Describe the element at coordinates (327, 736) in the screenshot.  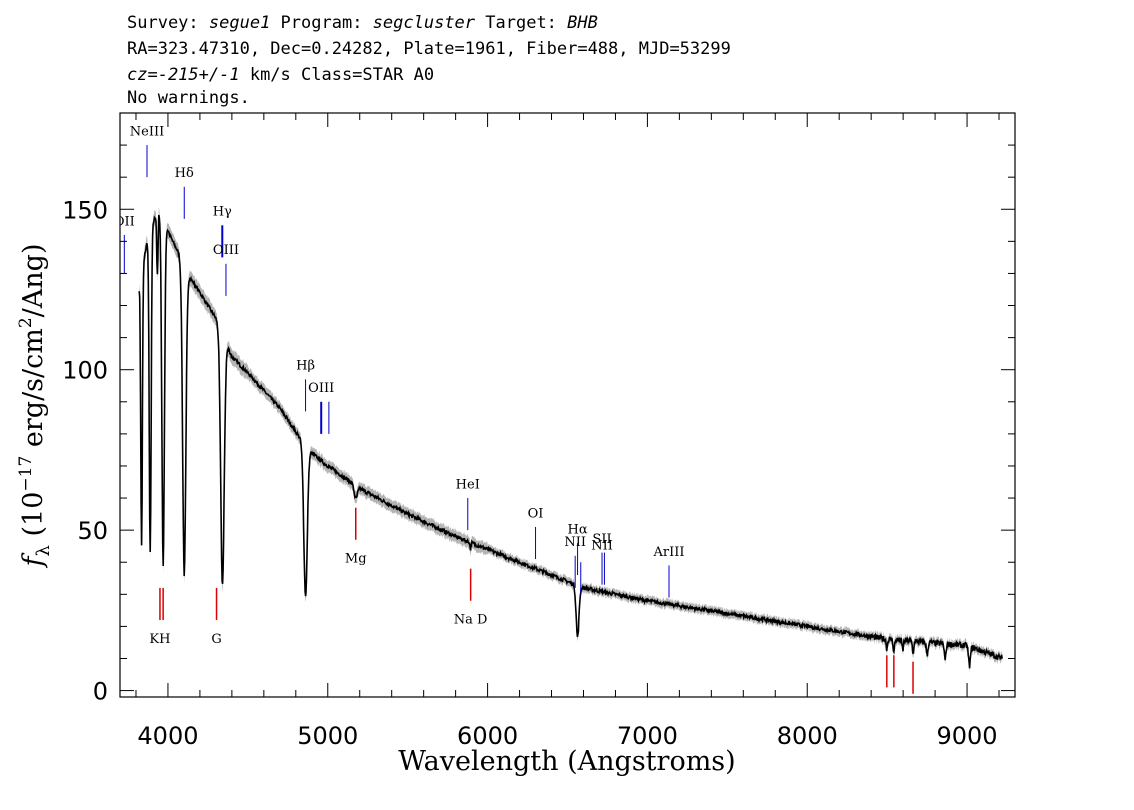
I see `x-tick-label: 5000` at that location.